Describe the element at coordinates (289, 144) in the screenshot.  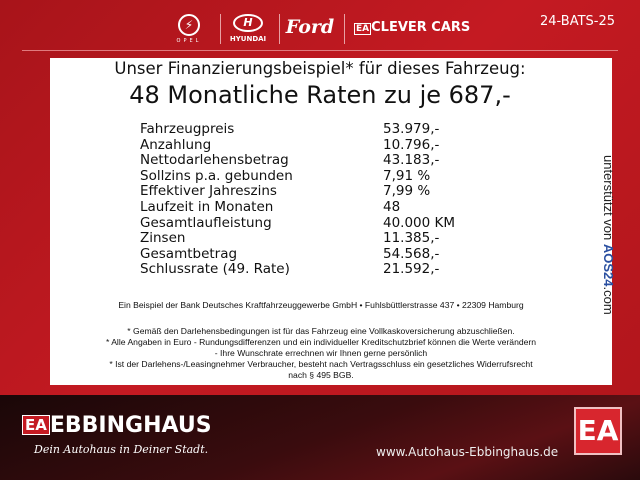
I see `finance-row: Anzahlung 10.796,-` at that location.